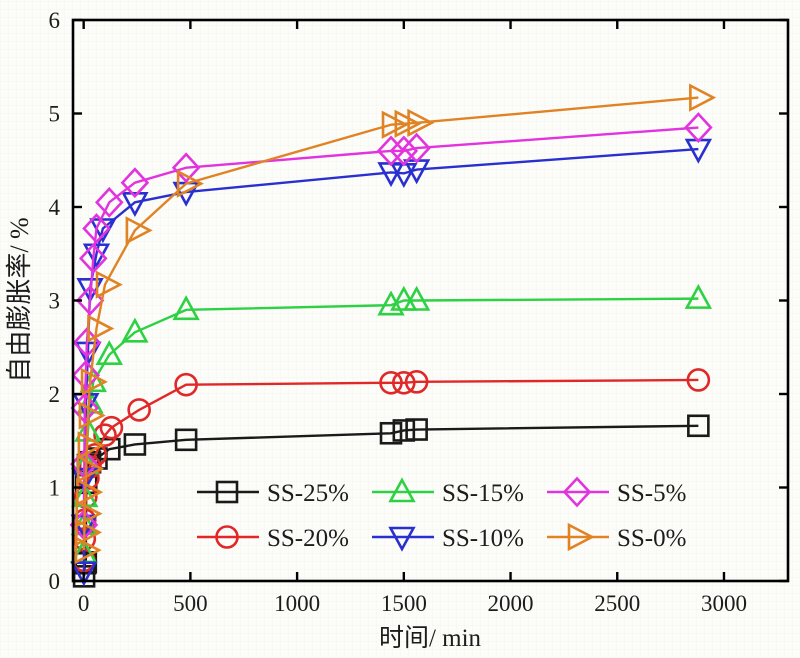 The width and height of the screenshot is (800, 658). What do you see at coordinates (308, 493) in the screenshot?
I see `legend-label: SS-25%` at bounding box center [308, 493].